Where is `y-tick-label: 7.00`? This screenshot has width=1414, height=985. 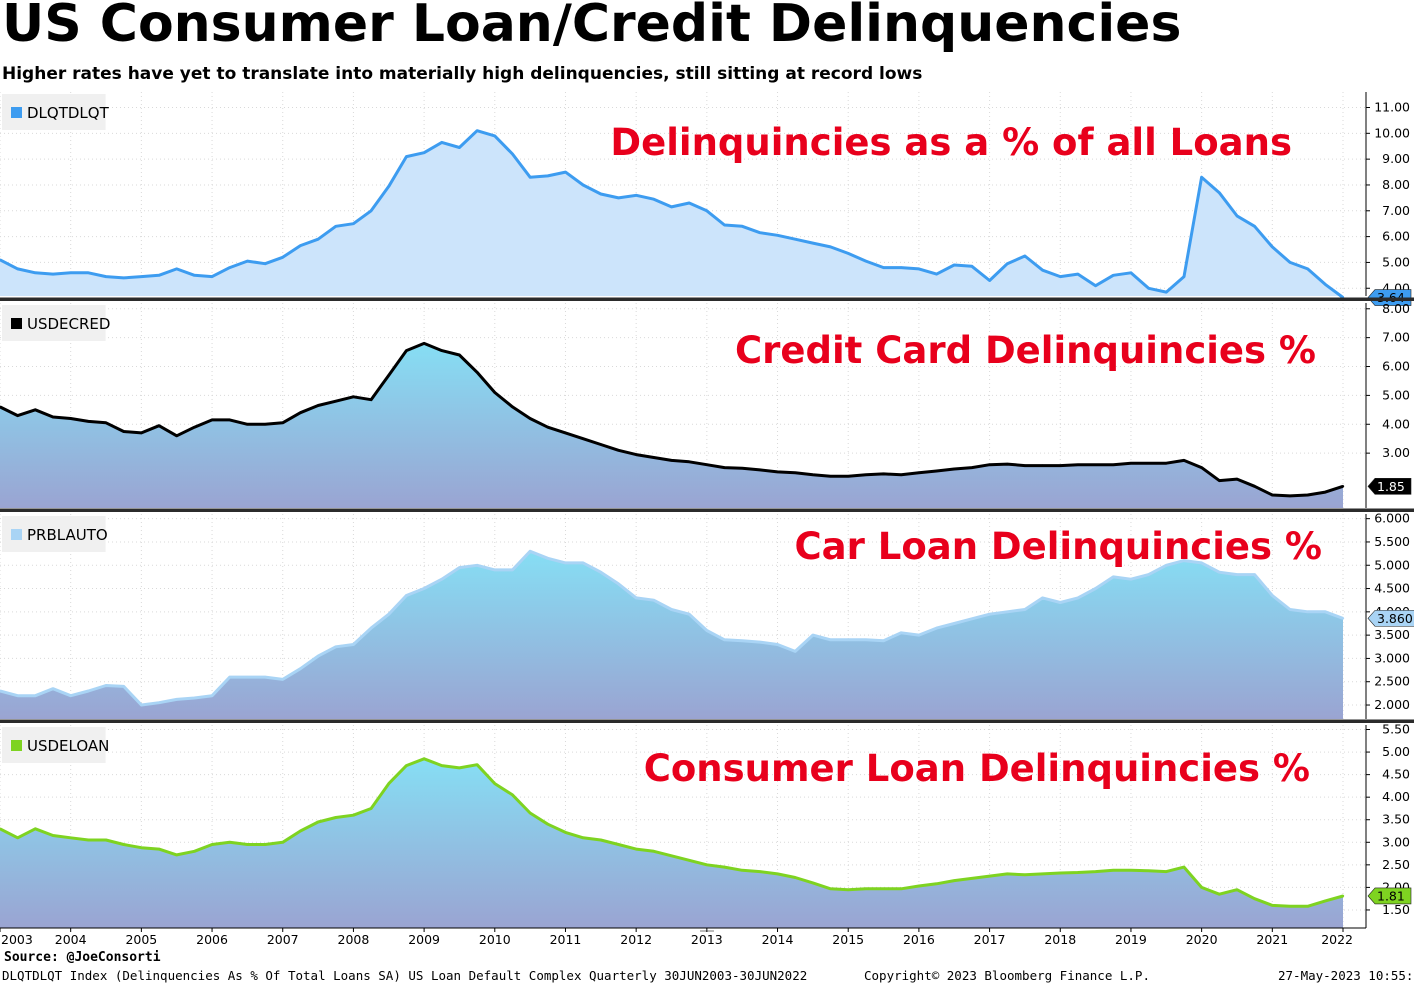 y-tick-label: 7.00 is located at coordinates (1396, 337).